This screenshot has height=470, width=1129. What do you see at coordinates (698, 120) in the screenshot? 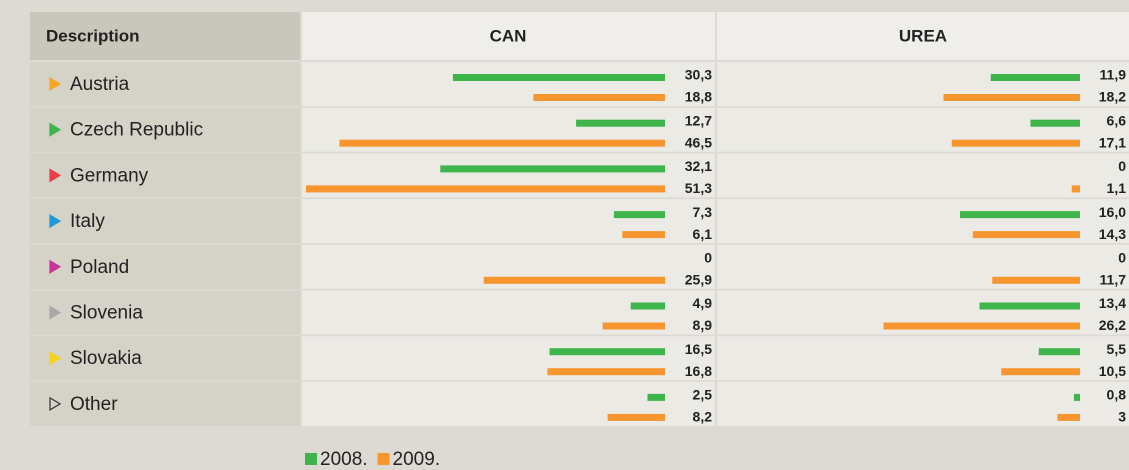
I see `value-label: 12,7` at bounding box center [698, 120].